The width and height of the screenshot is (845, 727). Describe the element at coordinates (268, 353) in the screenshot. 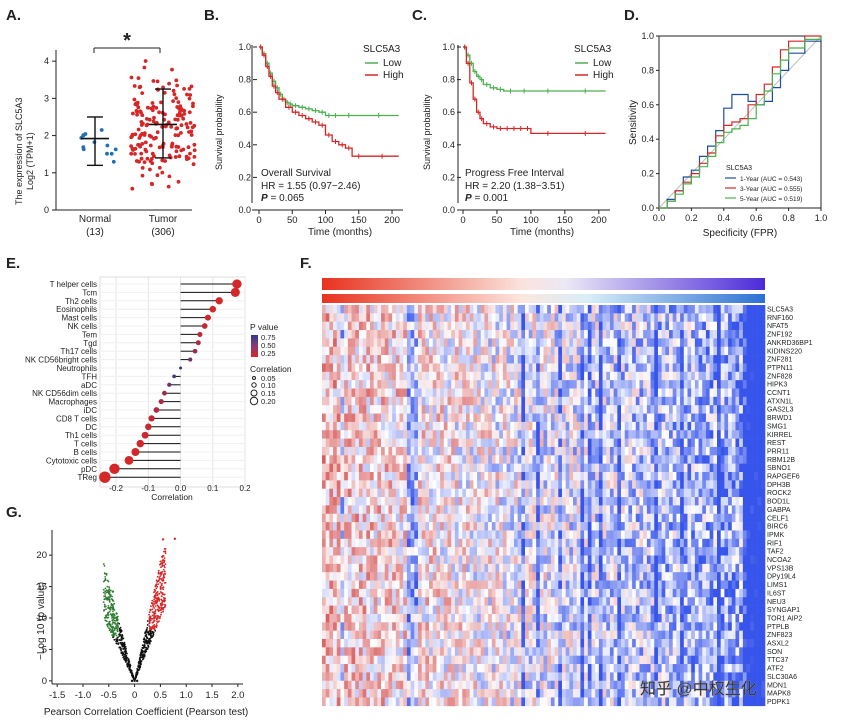

I see `panel-e-legend-p-2: 0.25` at that location.